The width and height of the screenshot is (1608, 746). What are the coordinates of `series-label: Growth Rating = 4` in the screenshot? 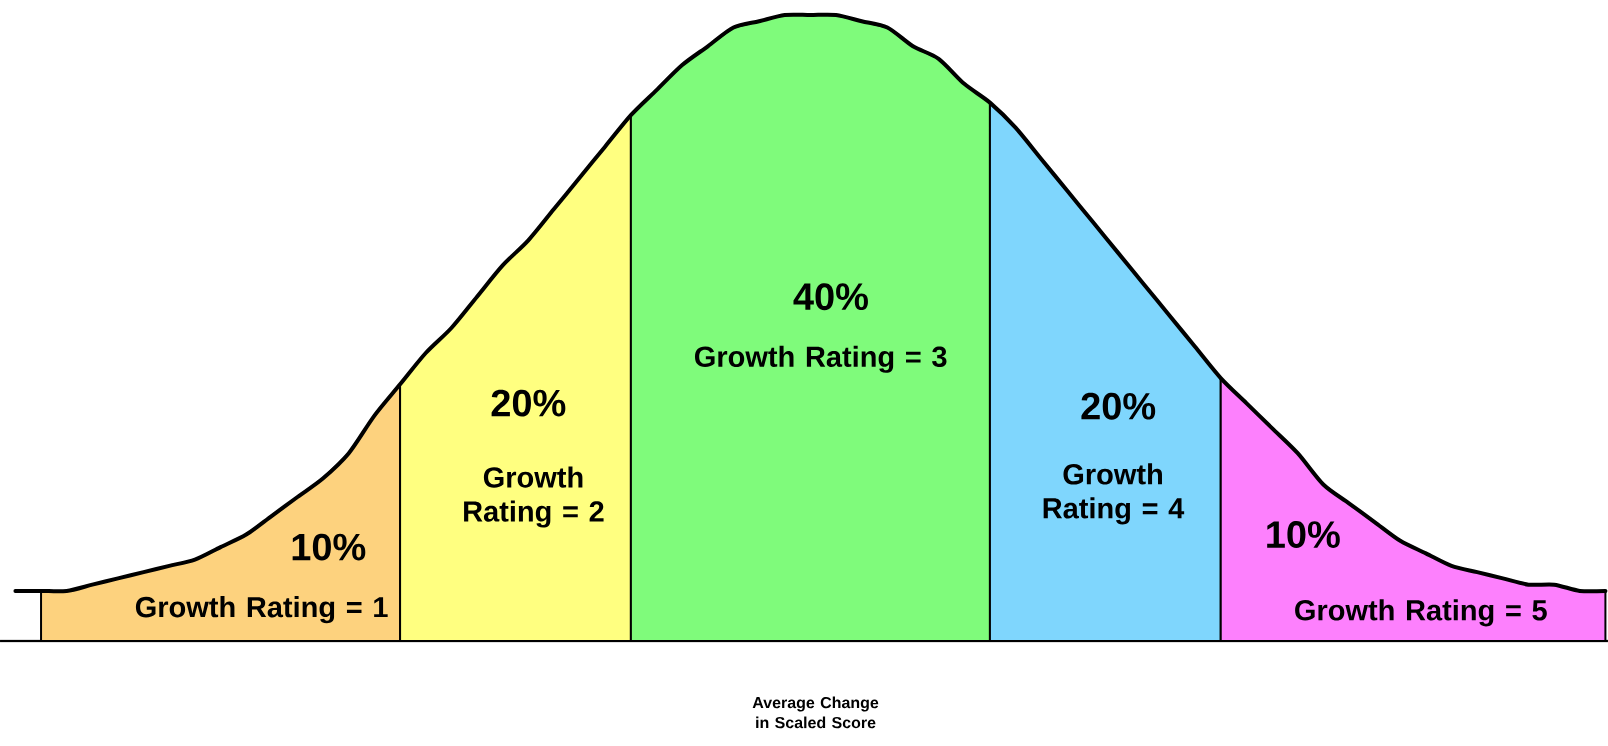 It's located at (1114, 494).